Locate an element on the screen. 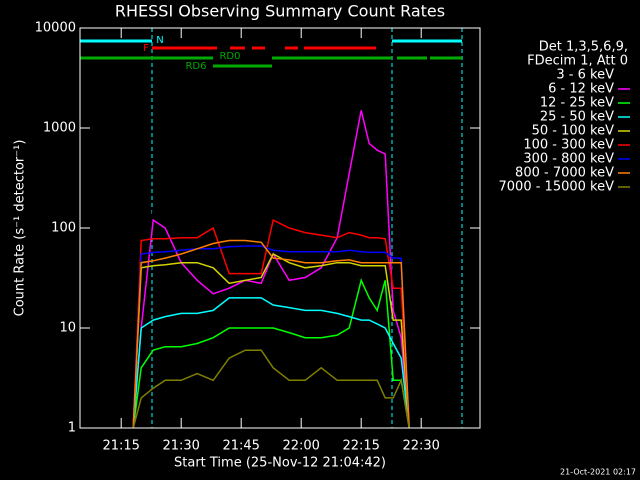 The height and width of the screenshot is (480, 640). legend-header: FDecim 1, Att 0 is located at coordinates (577, 61).